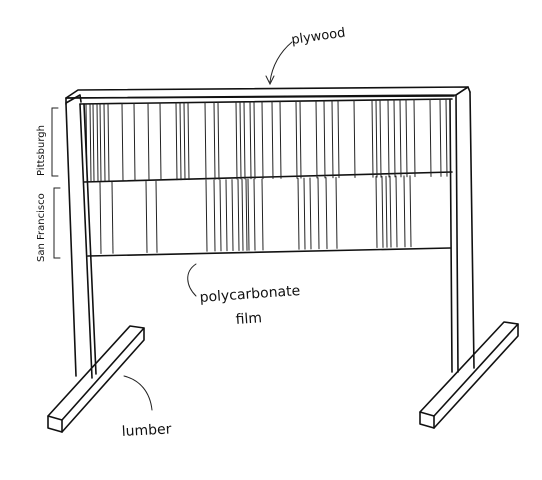  What do you see at coordinates (250, 294) in the screenshot?
I see `polycarbonate-label: polycarbonate` at bounding box center [250, 294].